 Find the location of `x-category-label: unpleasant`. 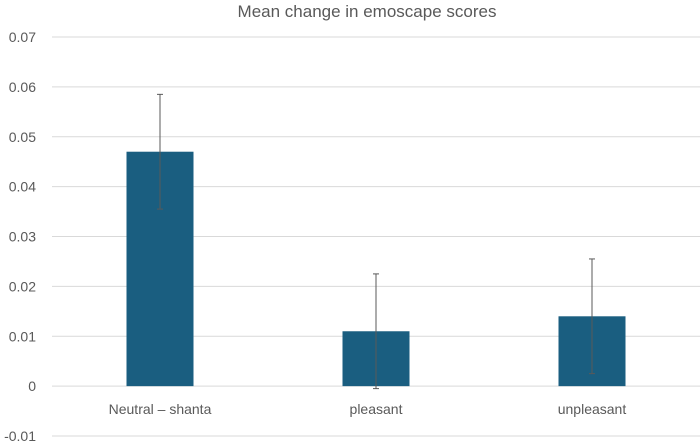

x-category-label: unpleasant is located at coordinates (592, 409).